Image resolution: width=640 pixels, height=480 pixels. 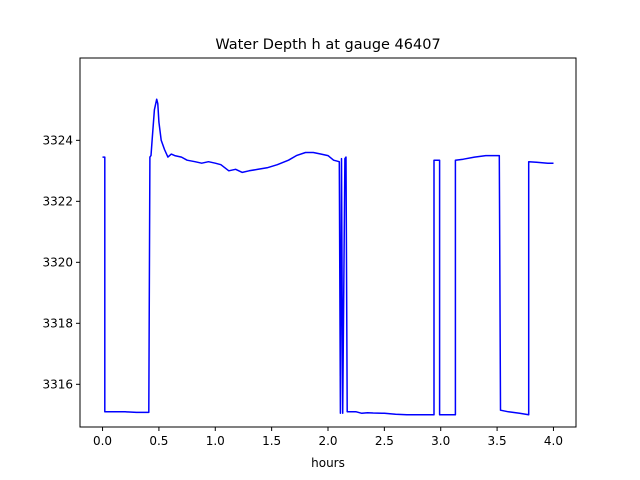 What do you see at coordinates (327, 441) in the screenshot?
I see `x-tick-label: 2.0` at bounding box center [327, 441].